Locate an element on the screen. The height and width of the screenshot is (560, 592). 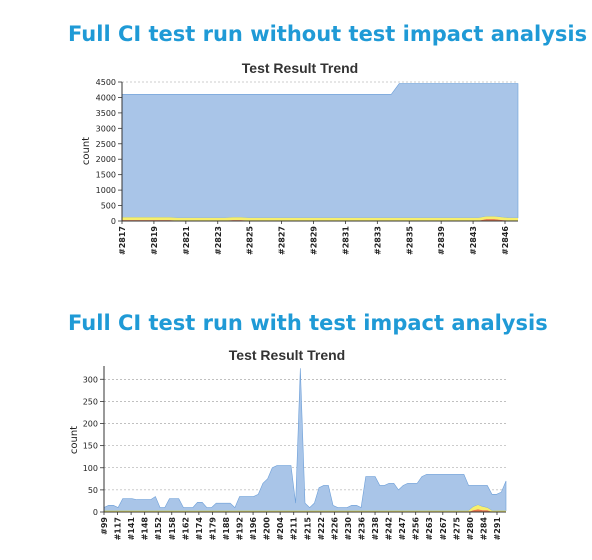
x-tick-label: #2833 is located at coordinates (377, 240).